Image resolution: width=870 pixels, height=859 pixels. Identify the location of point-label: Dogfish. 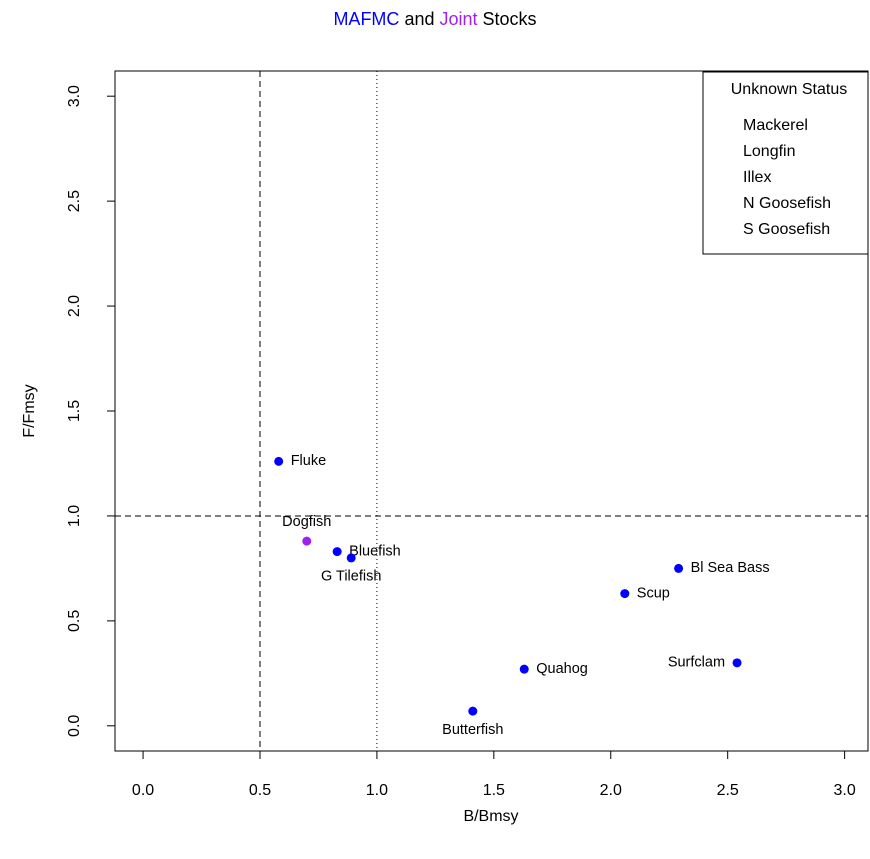
(306, 522).